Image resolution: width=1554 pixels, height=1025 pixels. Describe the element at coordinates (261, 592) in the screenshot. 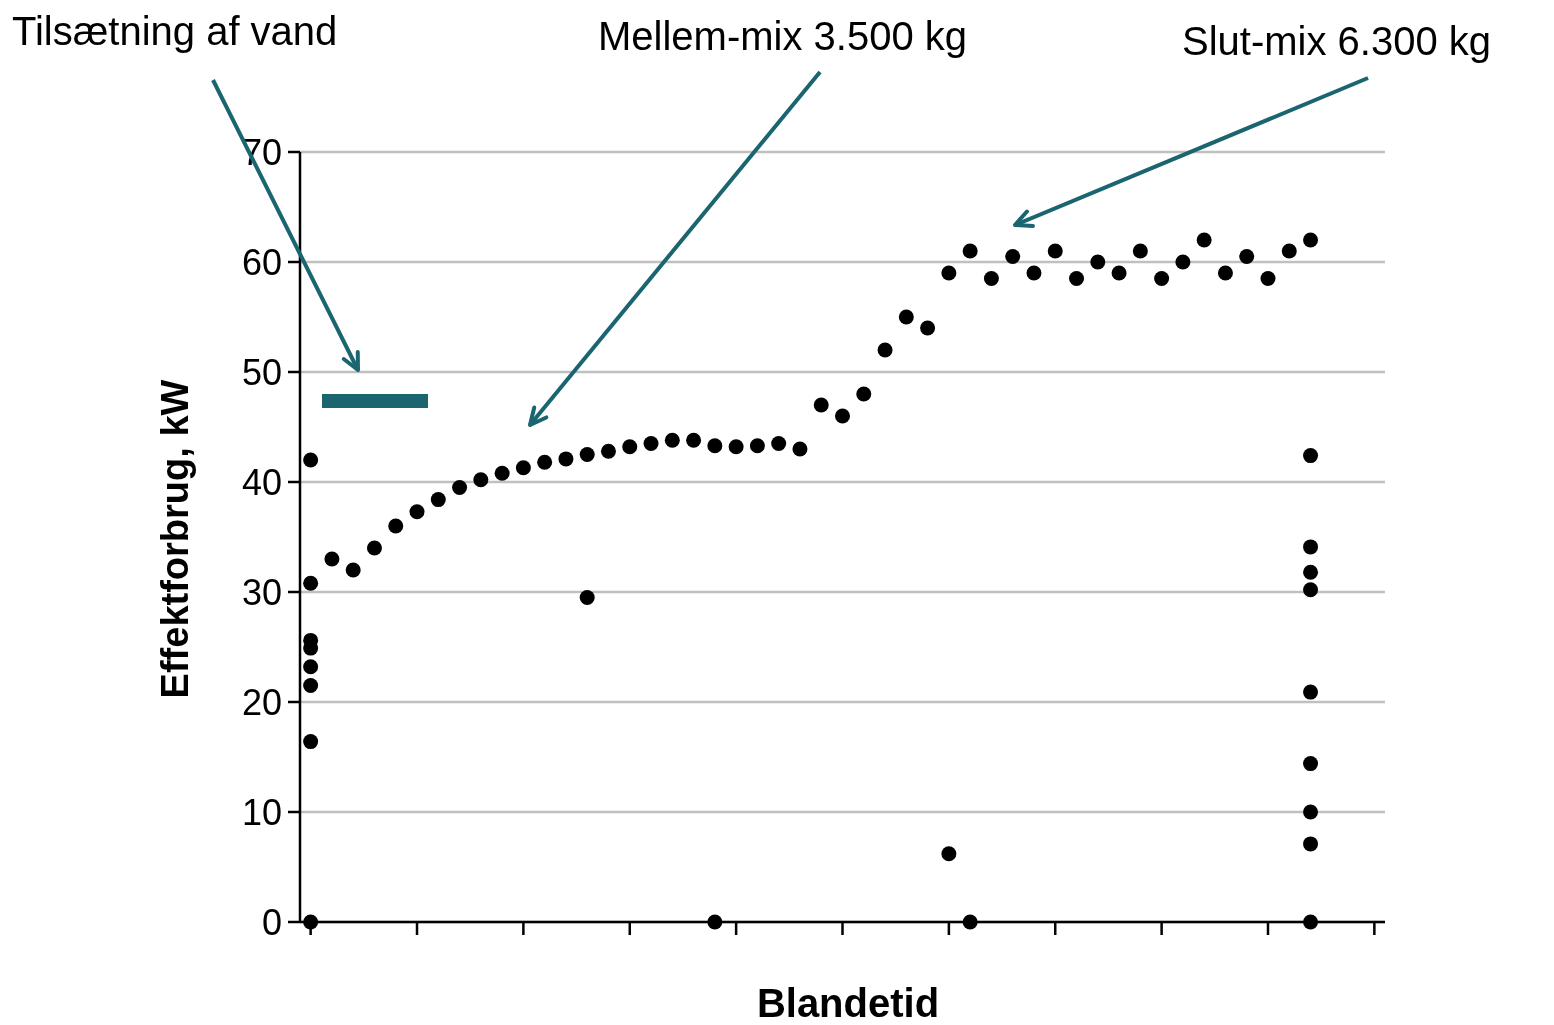

I see `y-tick-label: 30` at that location.